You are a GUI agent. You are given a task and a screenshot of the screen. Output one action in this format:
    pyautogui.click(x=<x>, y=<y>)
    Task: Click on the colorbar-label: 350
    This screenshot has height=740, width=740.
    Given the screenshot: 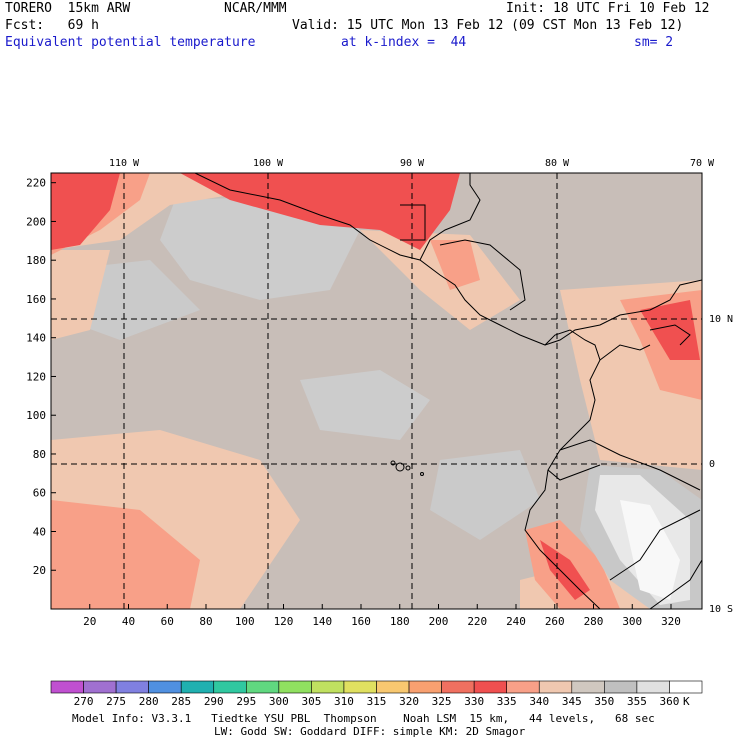 What is the action you would take?
    pyautogui.click(x=604, y=701)
    